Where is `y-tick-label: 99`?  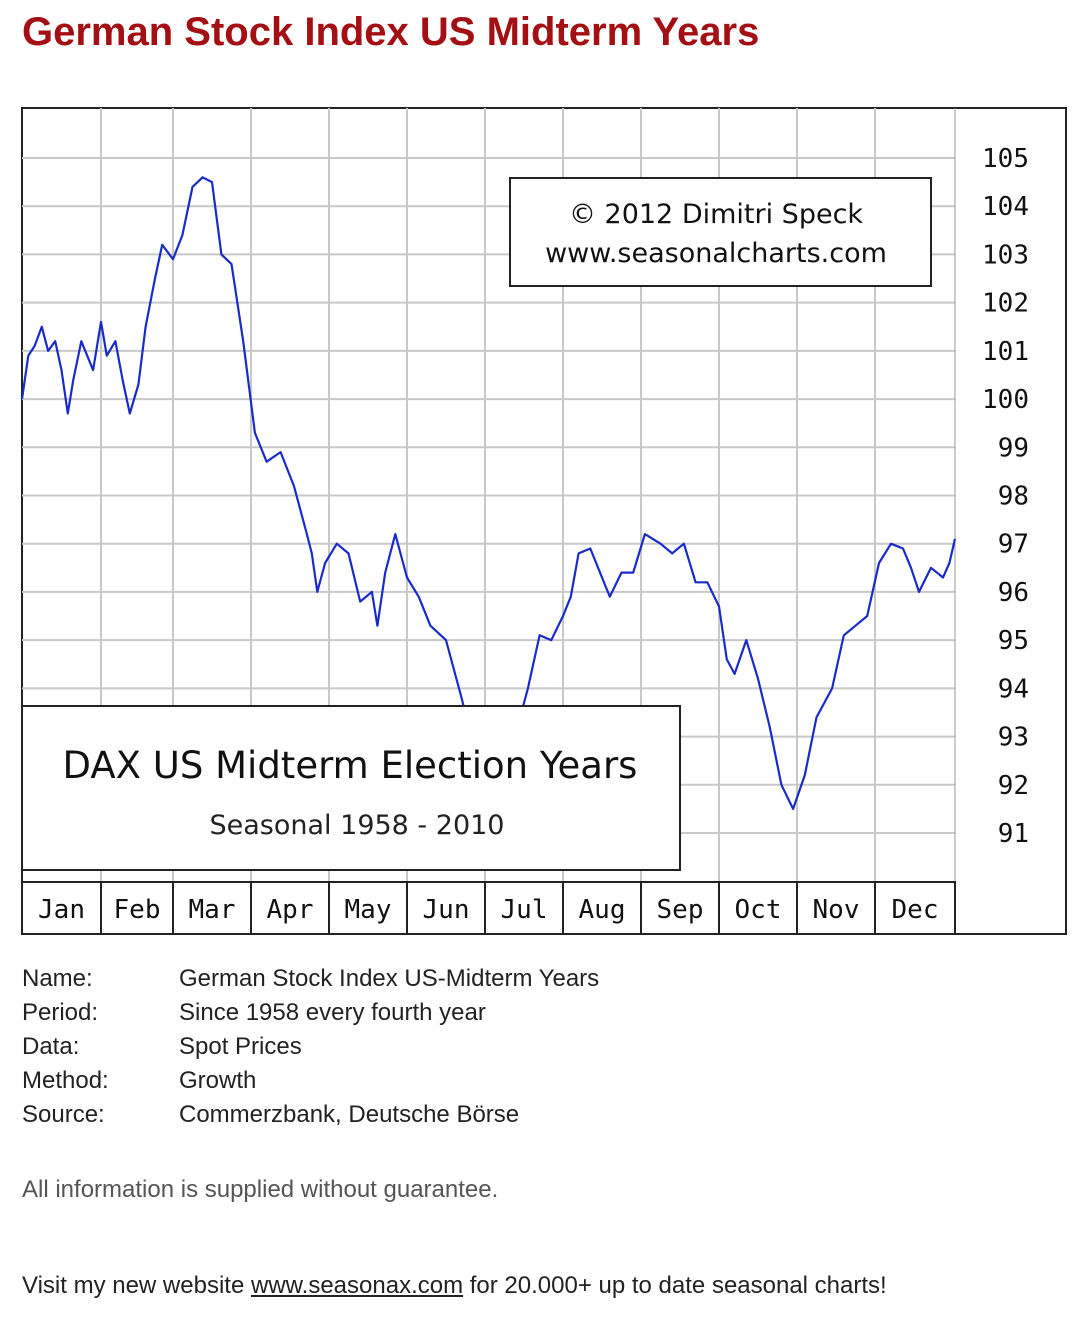 y-tick-label: 99 is located at coordinates (1013, 448).